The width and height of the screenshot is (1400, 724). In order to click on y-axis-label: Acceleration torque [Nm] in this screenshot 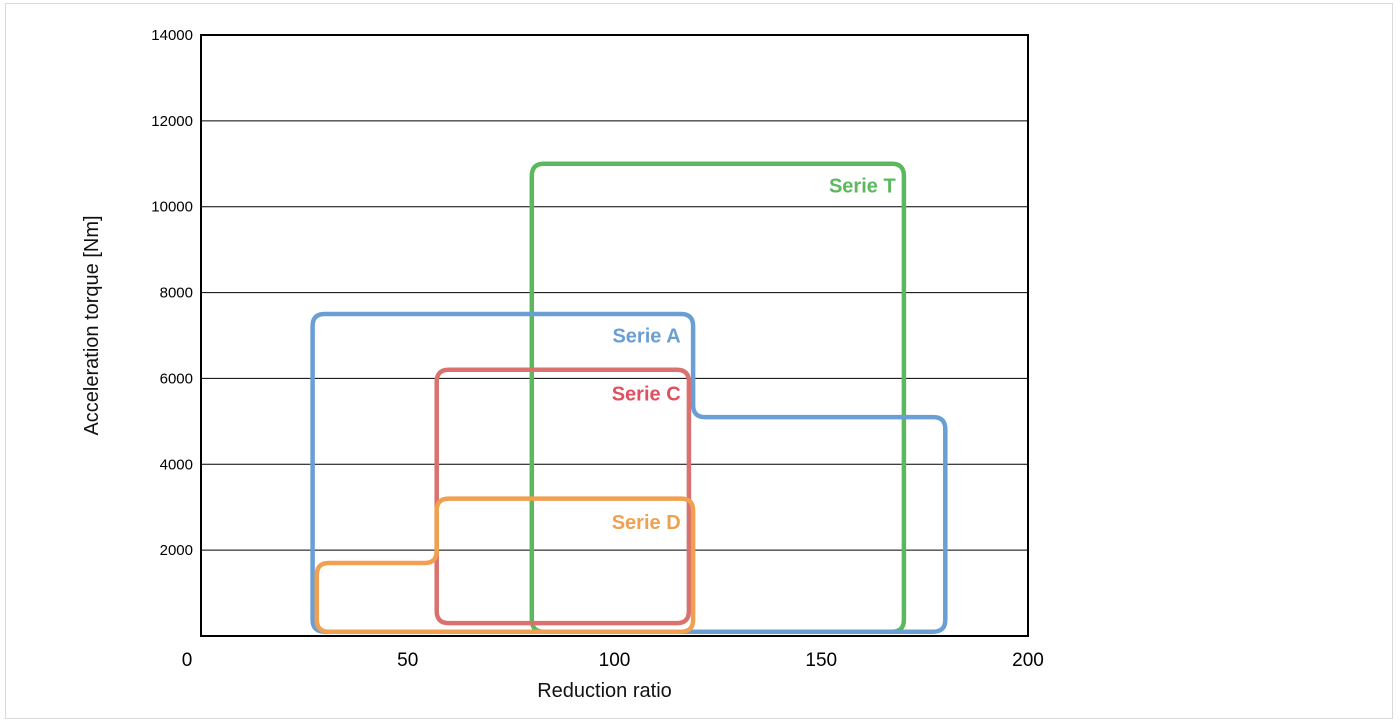, I will do `click(92, 325)`.